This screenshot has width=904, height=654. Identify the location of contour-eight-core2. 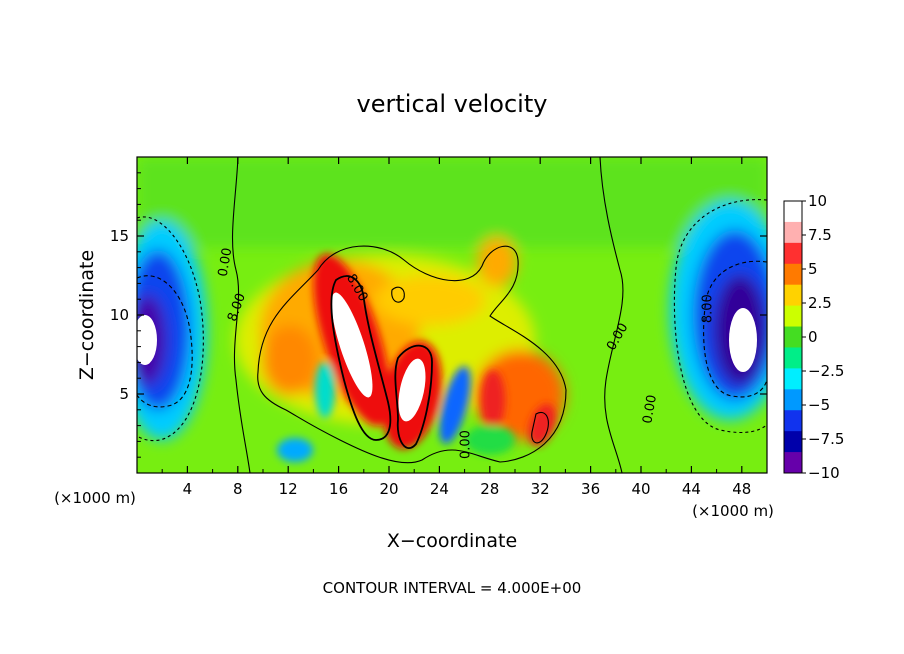
(413, 396).